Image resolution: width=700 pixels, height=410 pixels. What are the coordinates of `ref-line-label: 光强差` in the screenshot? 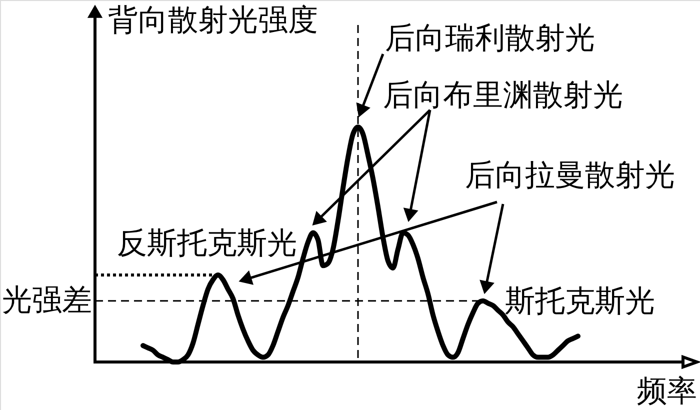 It's located at (47, 300).